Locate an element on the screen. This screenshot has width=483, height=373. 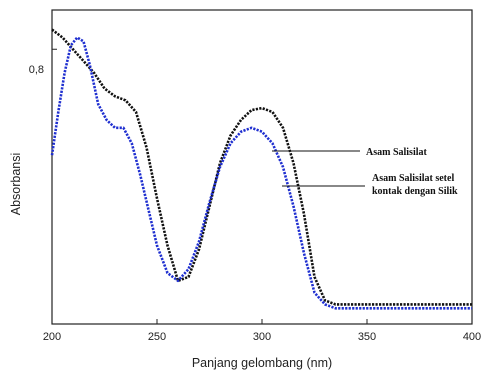
x-tick-label: 400 is located at coordinates (472, 337).